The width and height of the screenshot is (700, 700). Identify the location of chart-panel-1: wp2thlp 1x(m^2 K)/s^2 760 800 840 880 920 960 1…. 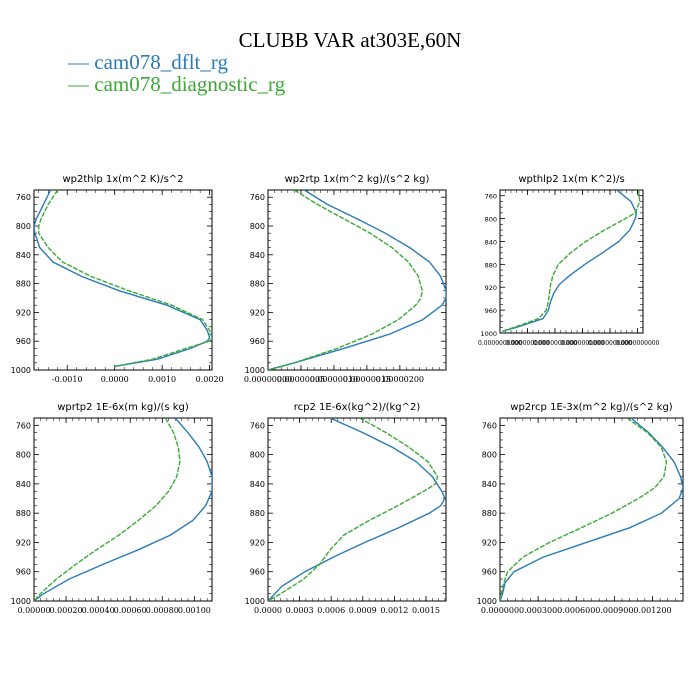
(117, 279).